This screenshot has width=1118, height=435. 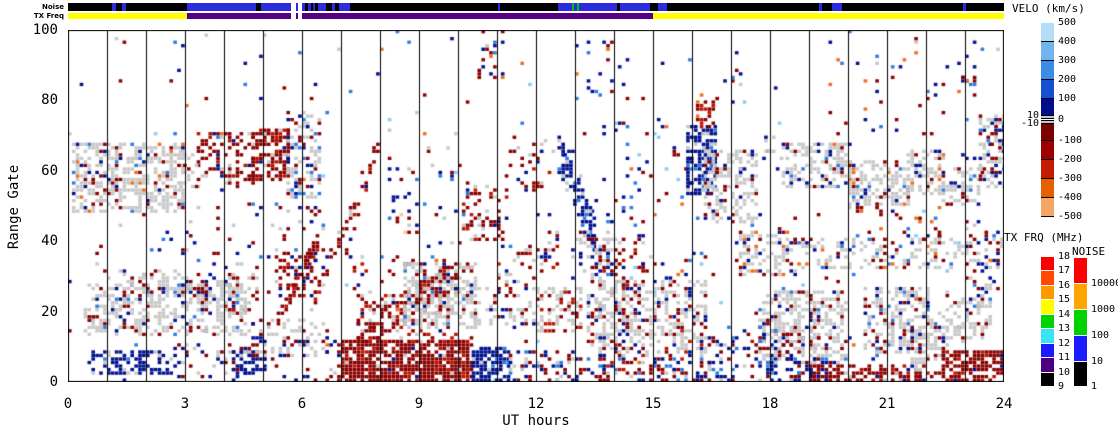 I want to click on velo-bar-label: 200, so click(x=1067, y=79).